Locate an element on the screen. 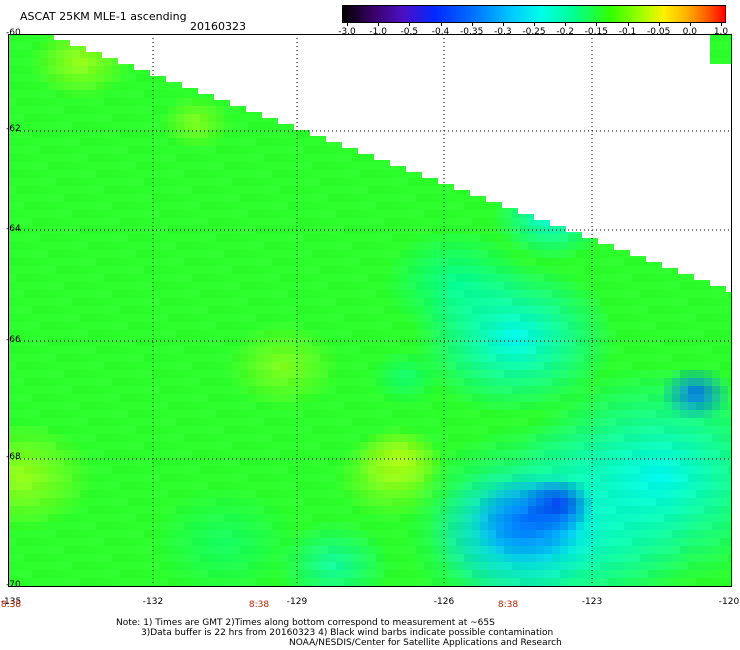 This screenshot has width=740, height=650. lat-label-64: -64 is located at coordinates (13, 229).